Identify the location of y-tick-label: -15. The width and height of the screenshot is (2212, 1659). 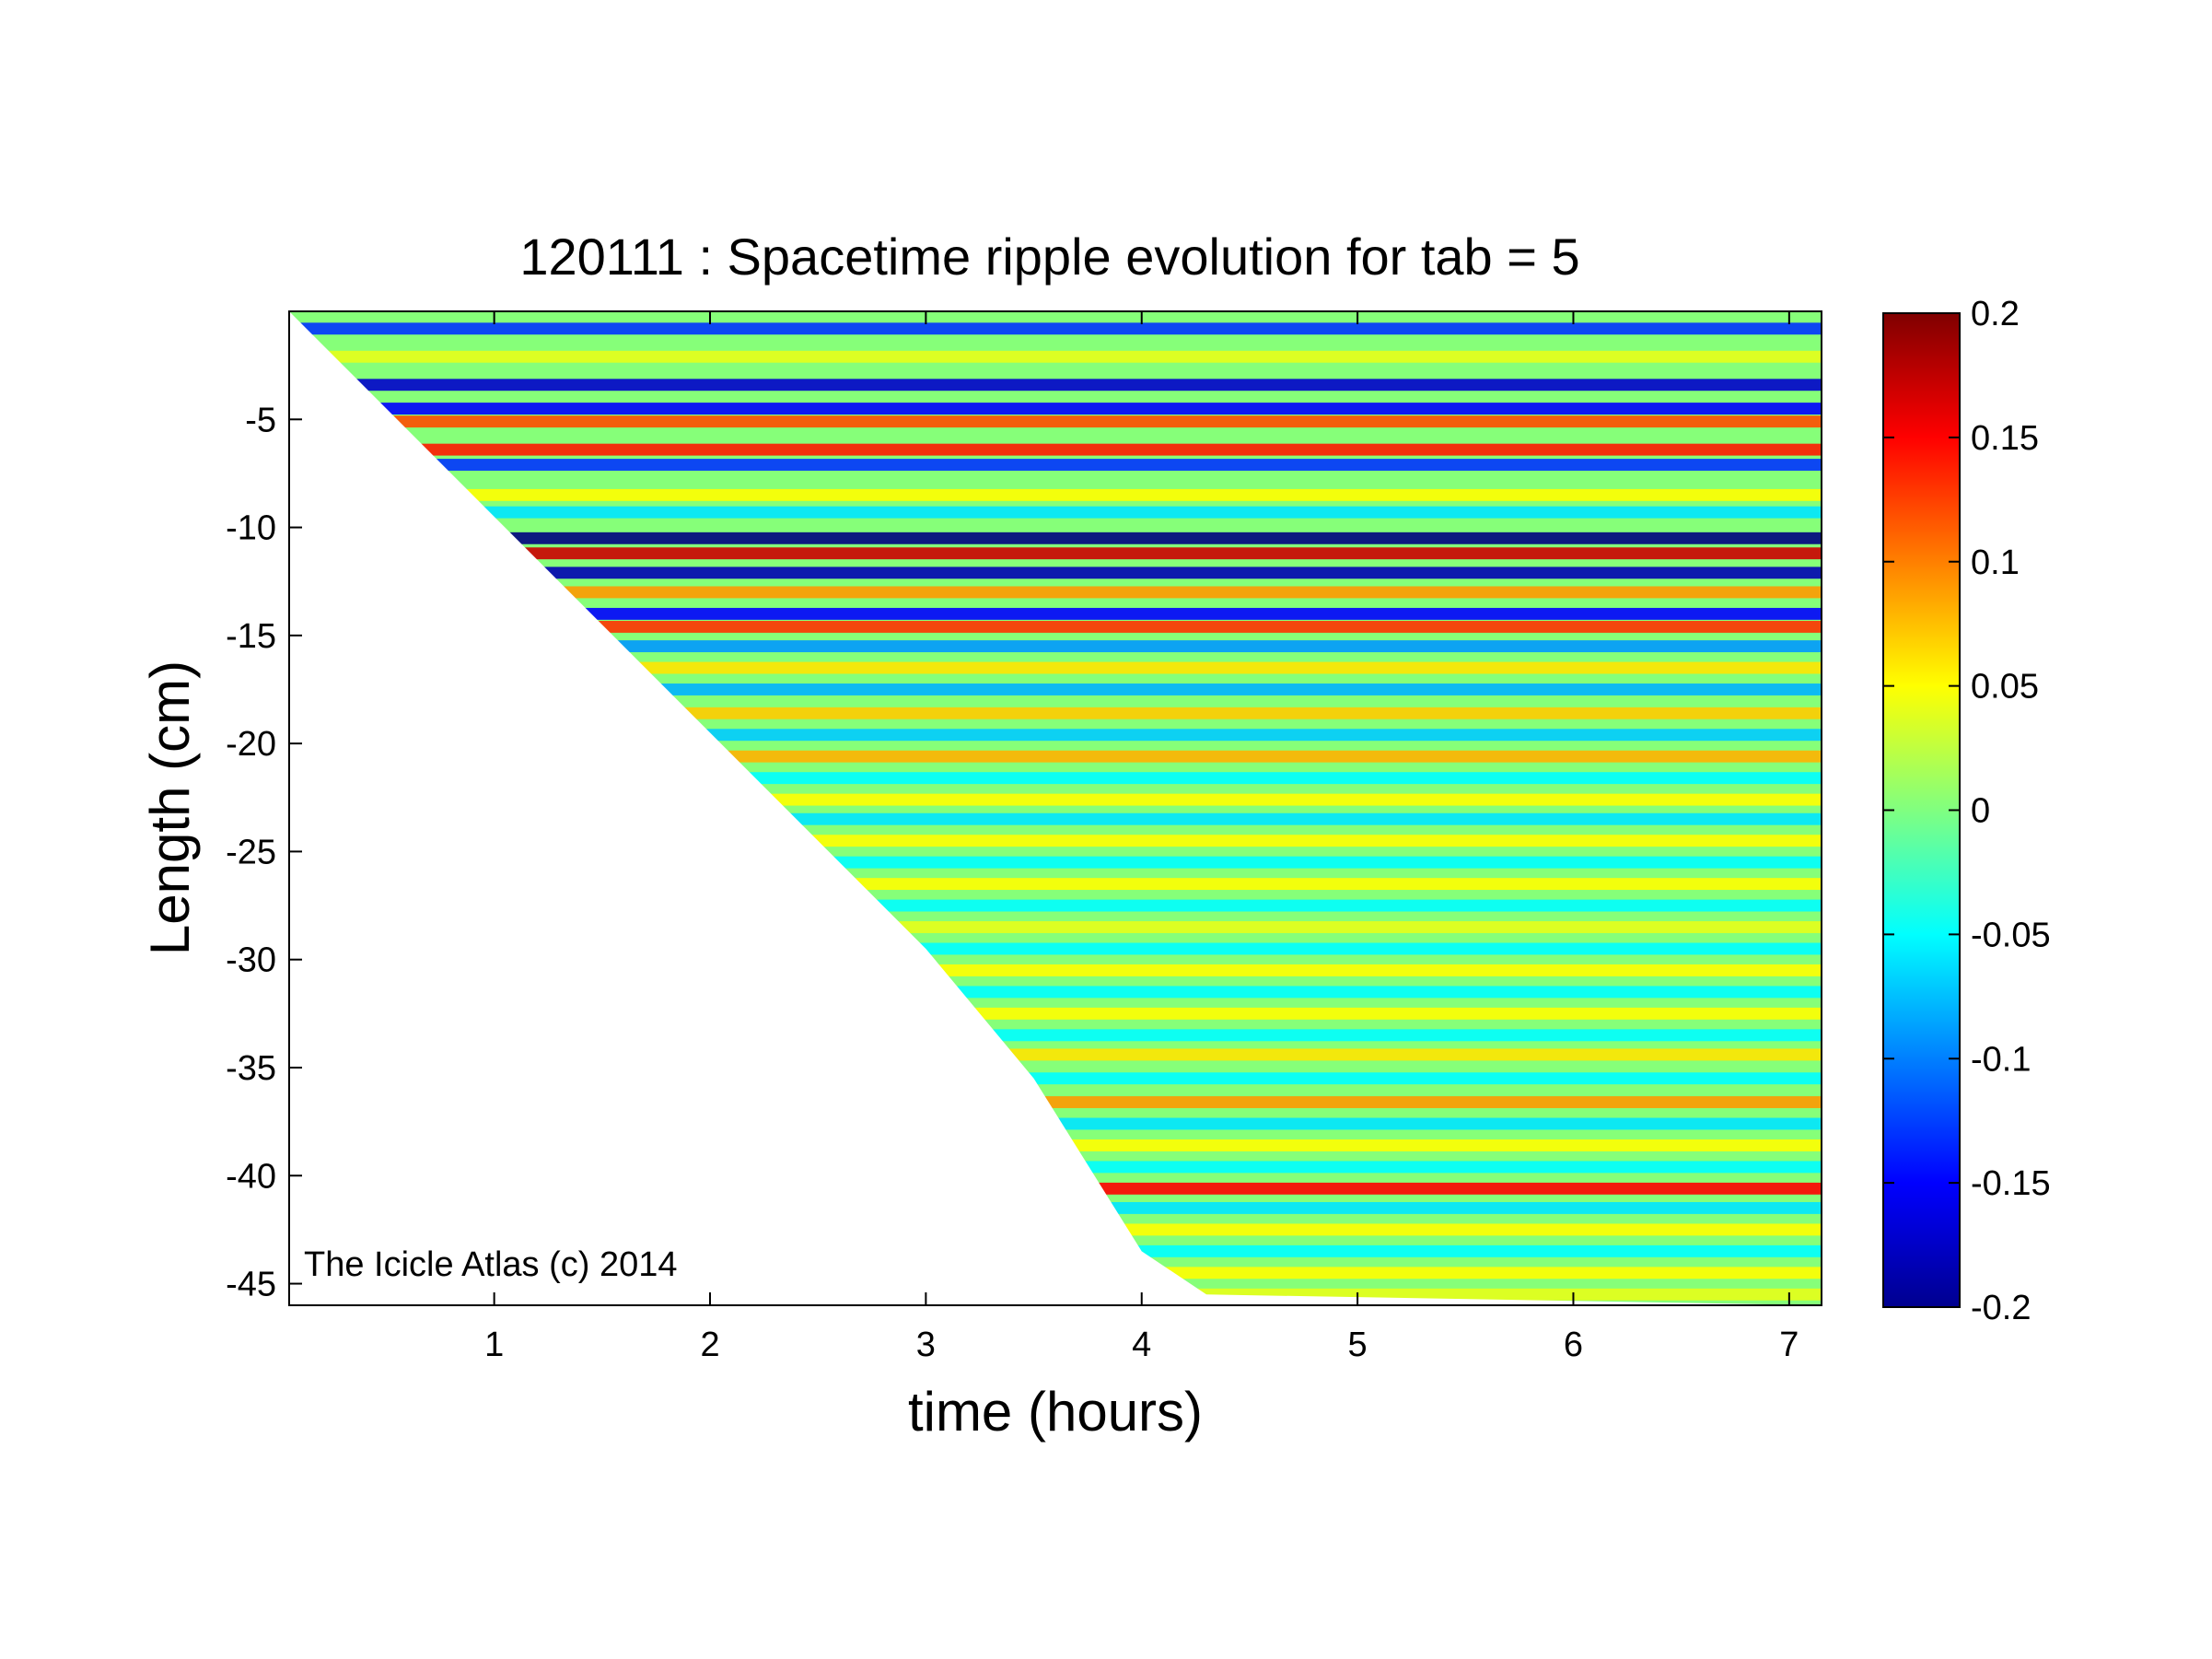
(251, 636).